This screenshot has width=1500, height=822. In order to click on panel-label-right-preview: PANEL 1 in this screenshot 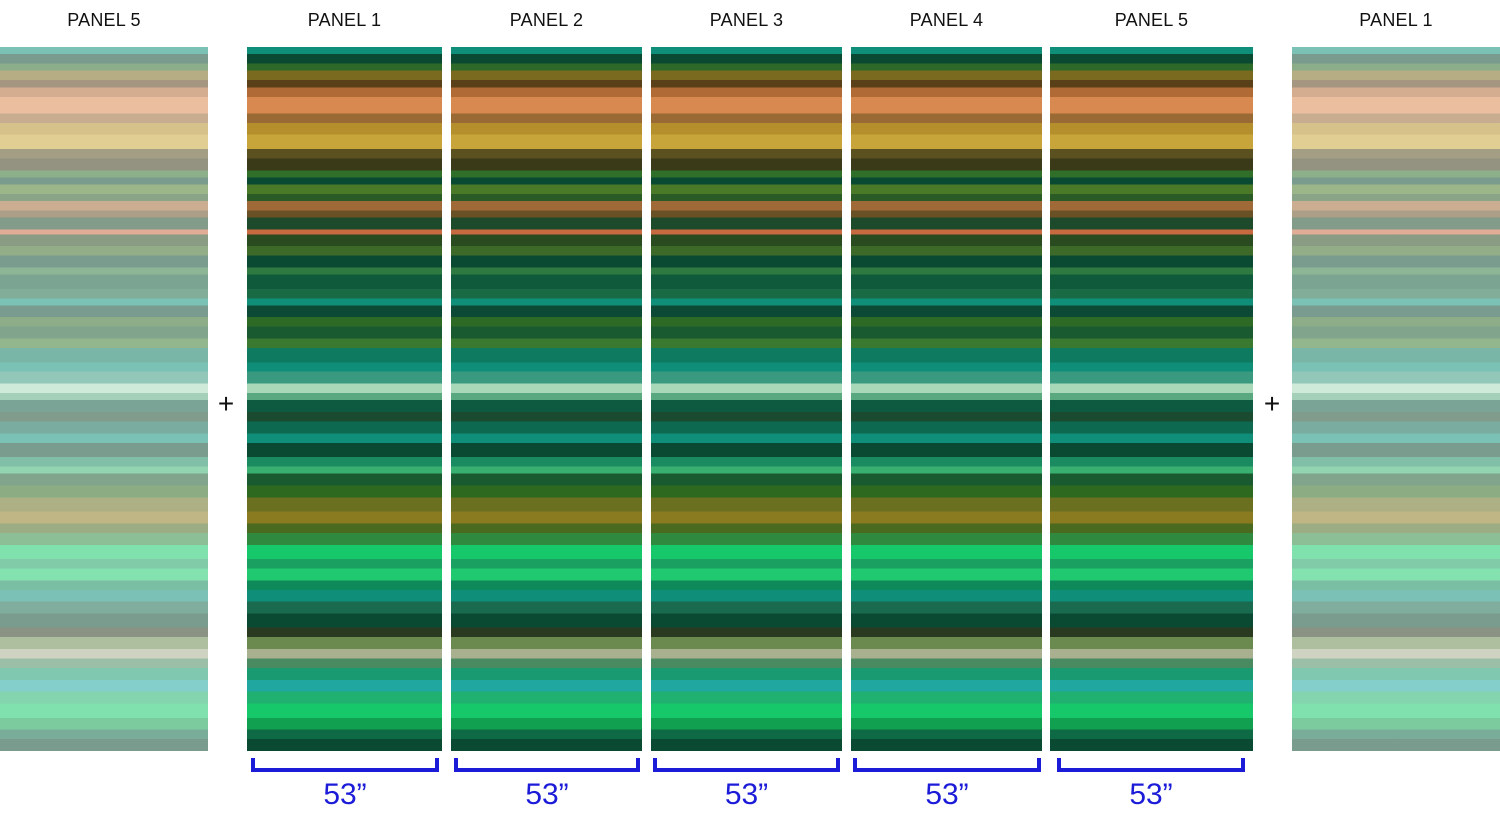, I will do `click(1396, 20)`.